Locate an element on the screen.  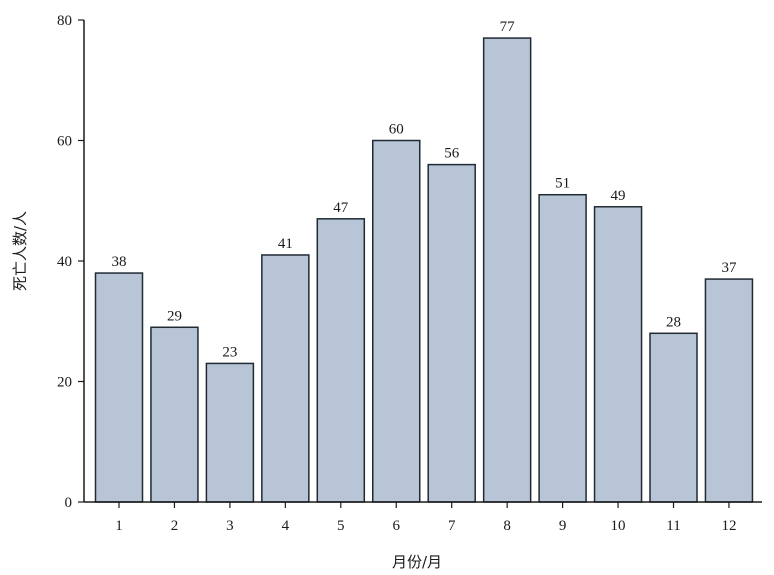
x-tick-label-4: 4 is located at coordinates (286, 526).